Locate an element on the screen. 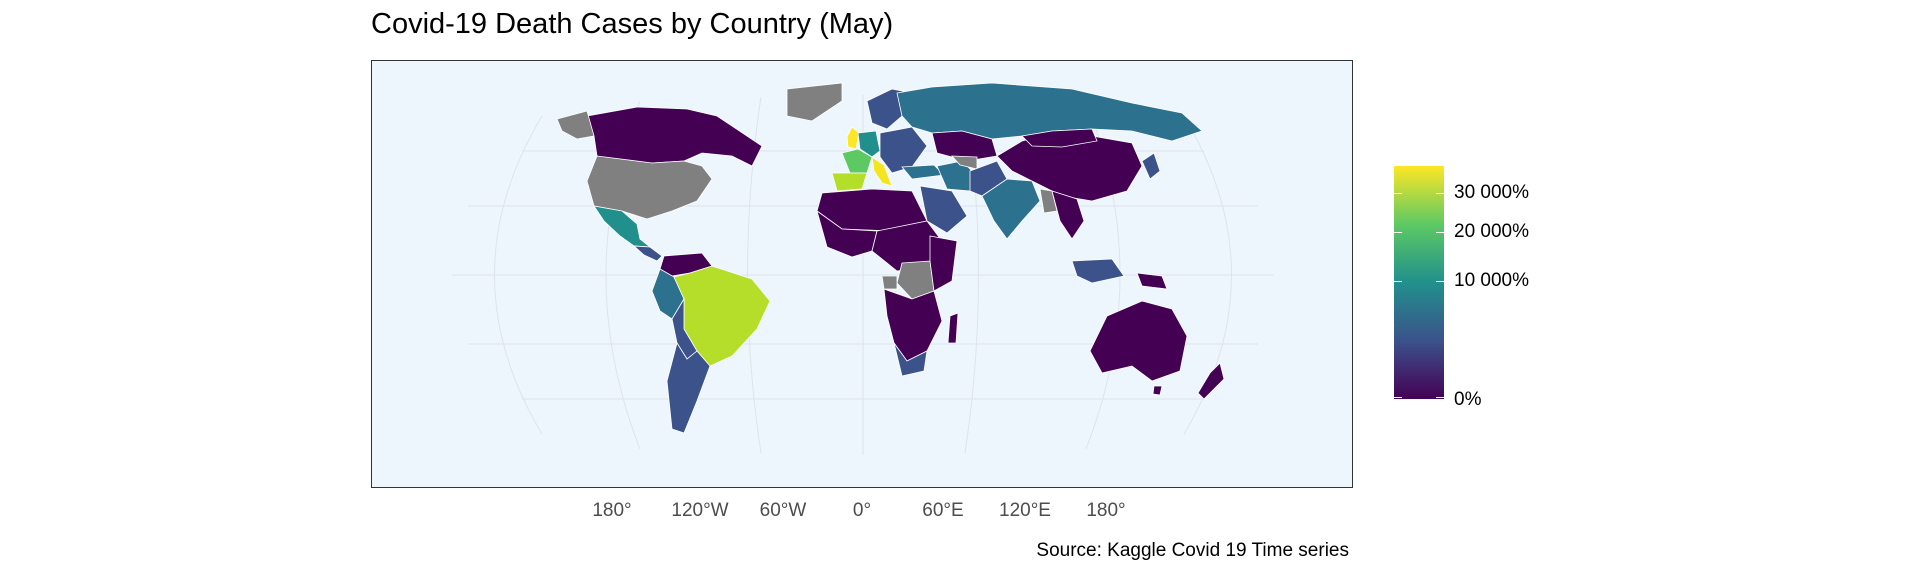 The height and width of the screenshot is (576, 1920). region-indonesia is located at coordinates (1098, 271).